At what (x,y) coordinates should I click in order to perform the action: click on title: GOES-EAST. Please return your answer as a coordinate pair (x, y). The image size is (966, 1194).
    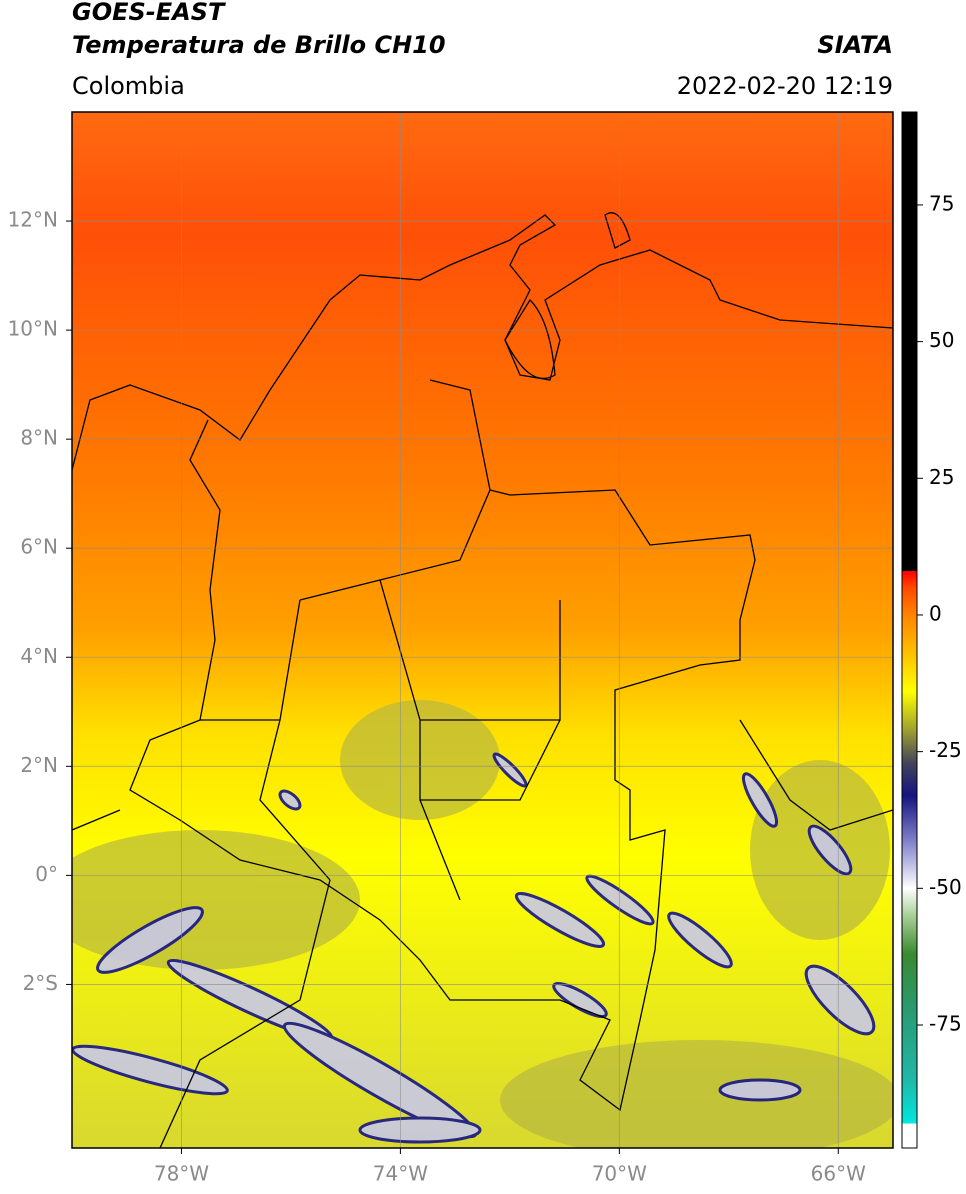
    Looking at the image, I should click on (149, 13).